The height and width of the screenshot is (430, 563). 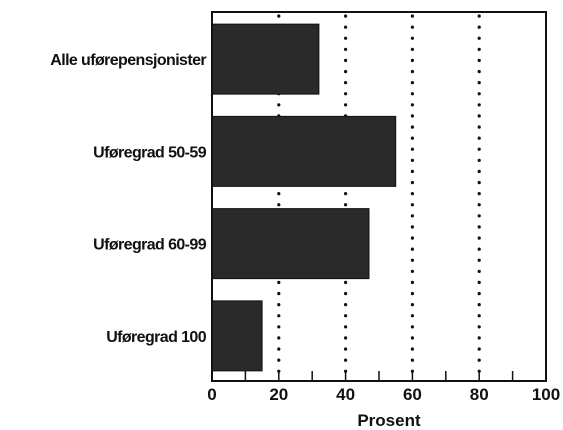 What do you see at coordinates (278, 394) in the screenshot?
I see `x-tick-label-20: 20` at bounding box center [278, 394].